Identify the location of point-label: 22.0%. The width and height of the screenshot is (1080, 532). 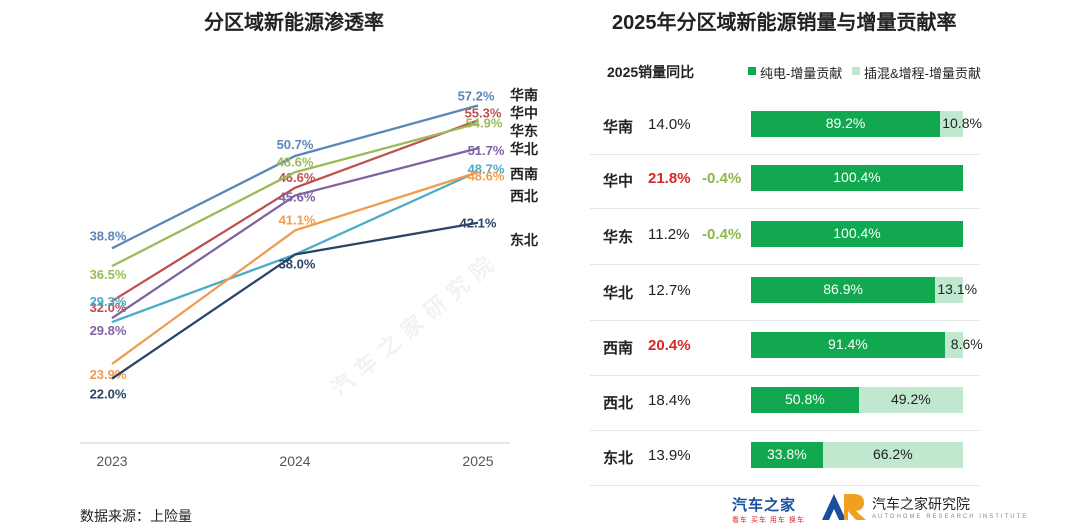
(108, 394).